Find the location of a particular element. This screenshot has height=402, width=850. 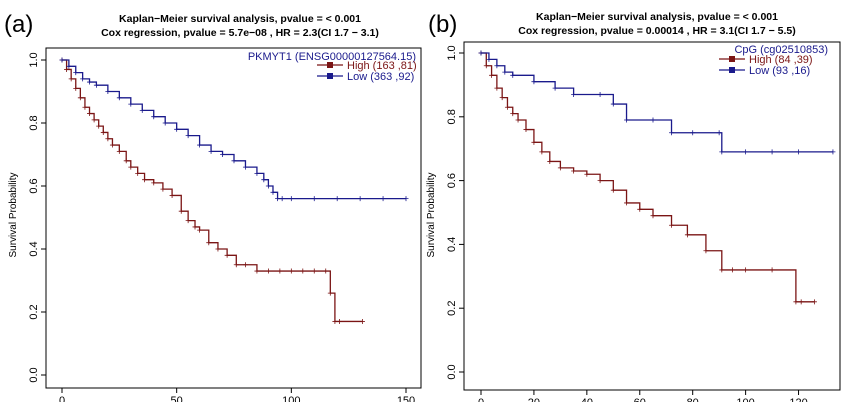

panel-a-y-tick-label: 0.8 is located at coordinates (34, 122).